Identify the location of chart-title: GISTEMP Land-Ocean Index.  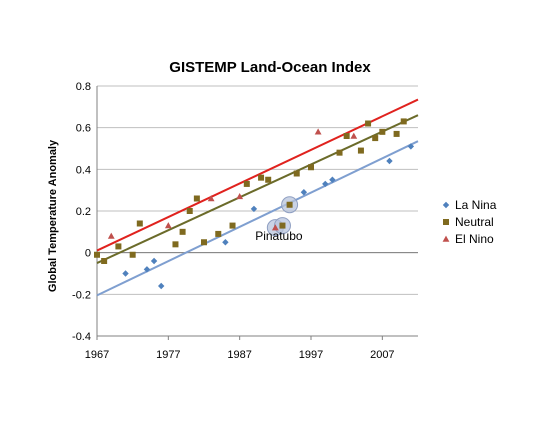
(270, 67).